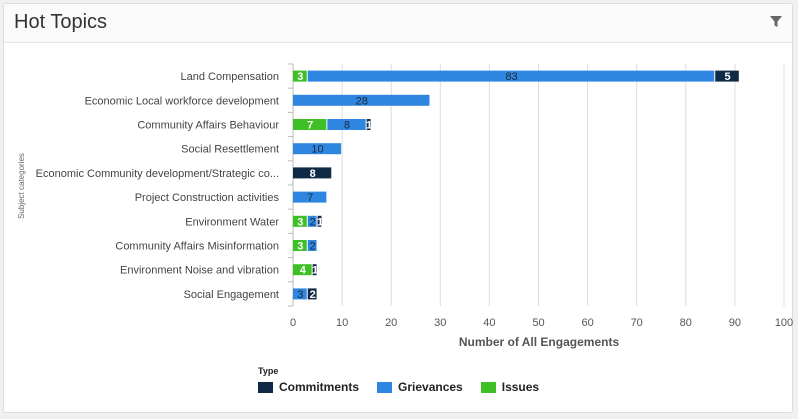  What do you see at coordinates (776, 22) in the screenshot?
I see `filter-icon` at bounding box center [776, 22].